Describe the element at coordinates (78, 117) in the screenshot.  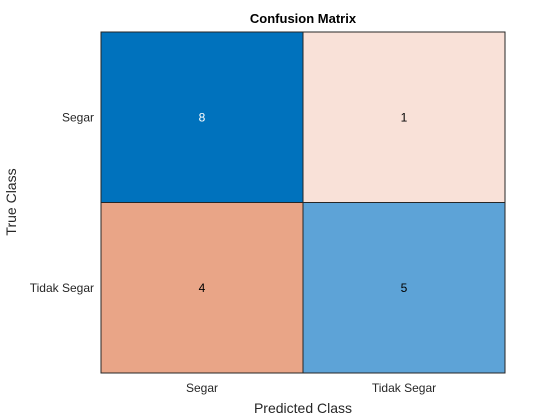
I see `y-tick-label-0: Segar` at that location.